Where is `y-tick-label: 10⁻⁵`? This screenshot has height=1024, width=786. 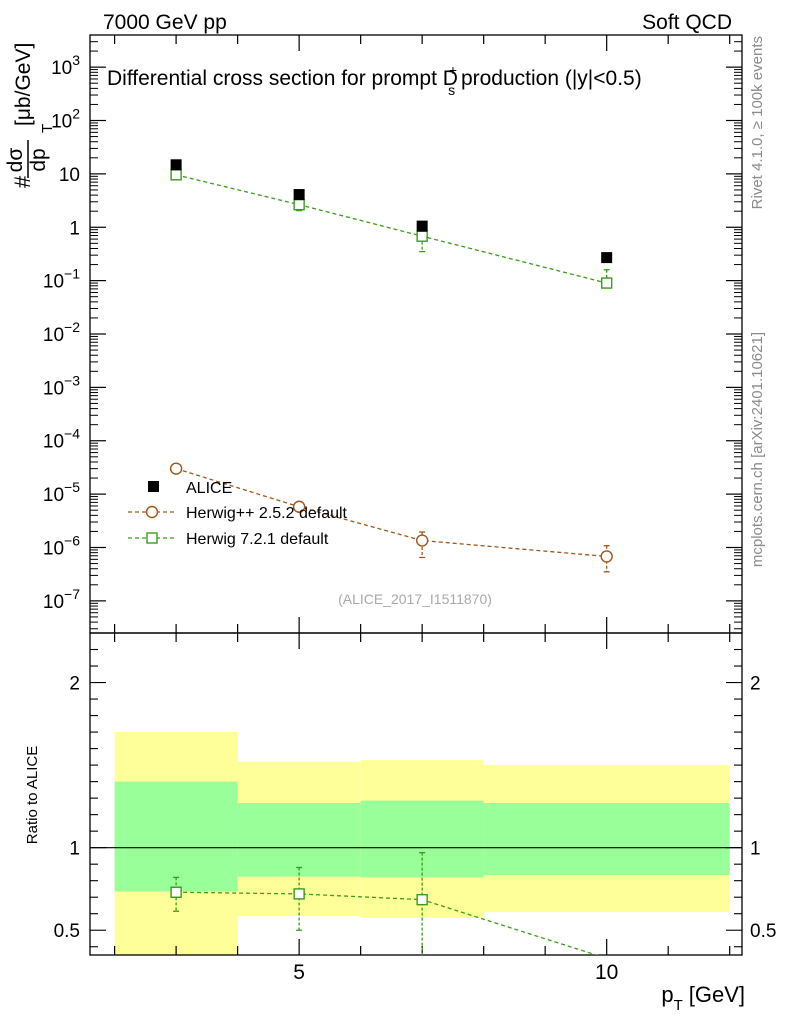 y-tick-label: 10⁻⁵ is located at coordinates (61, 492).